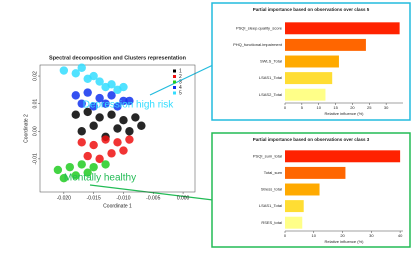  What do you see at coordinates (271, 61) in the screenshot?
I see `category-label: SWLS_Total` at bounding box center [271, 61].